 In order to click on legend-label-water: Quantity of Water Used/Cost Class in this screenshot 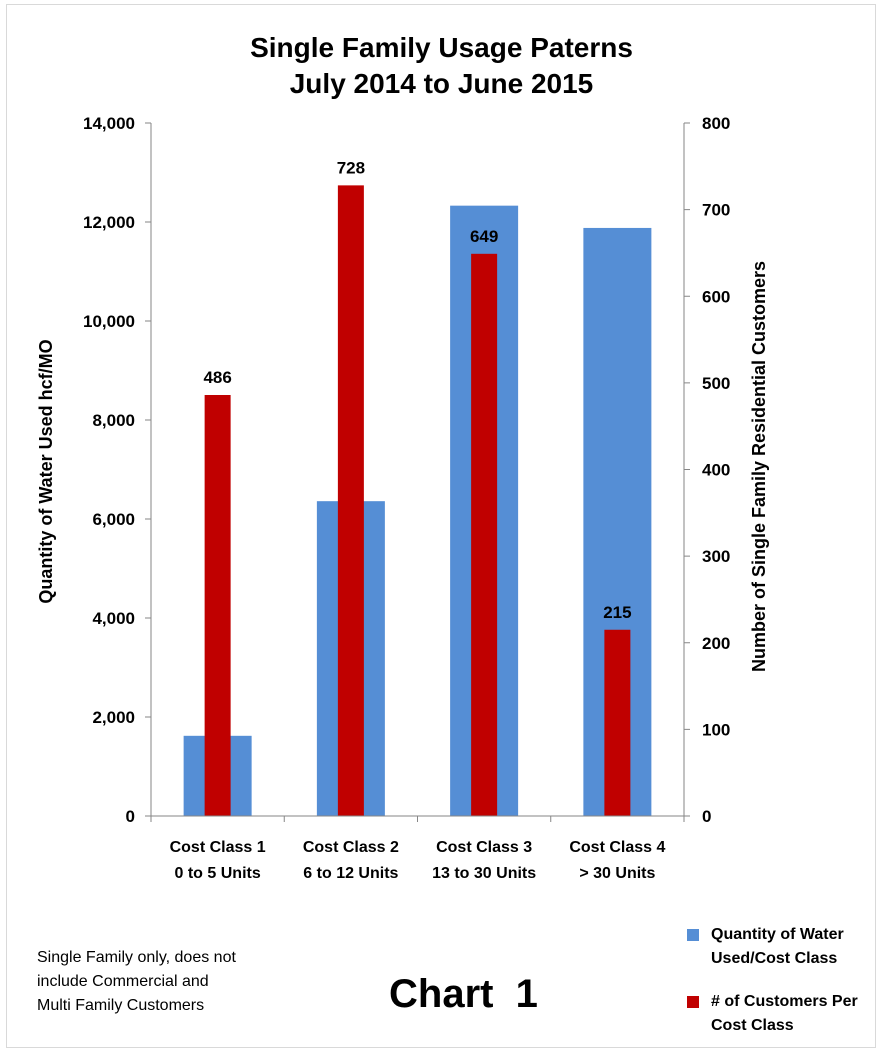, I will do `click(796, 947)`.